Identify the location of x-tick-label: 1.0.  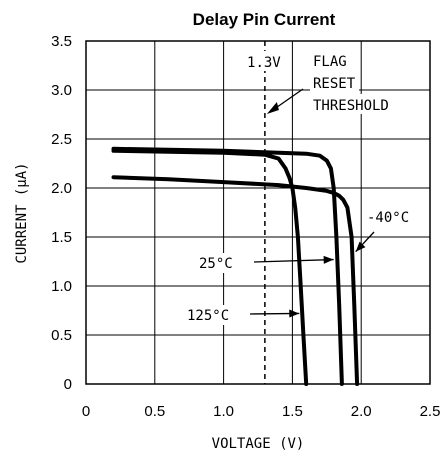
(223, 411).